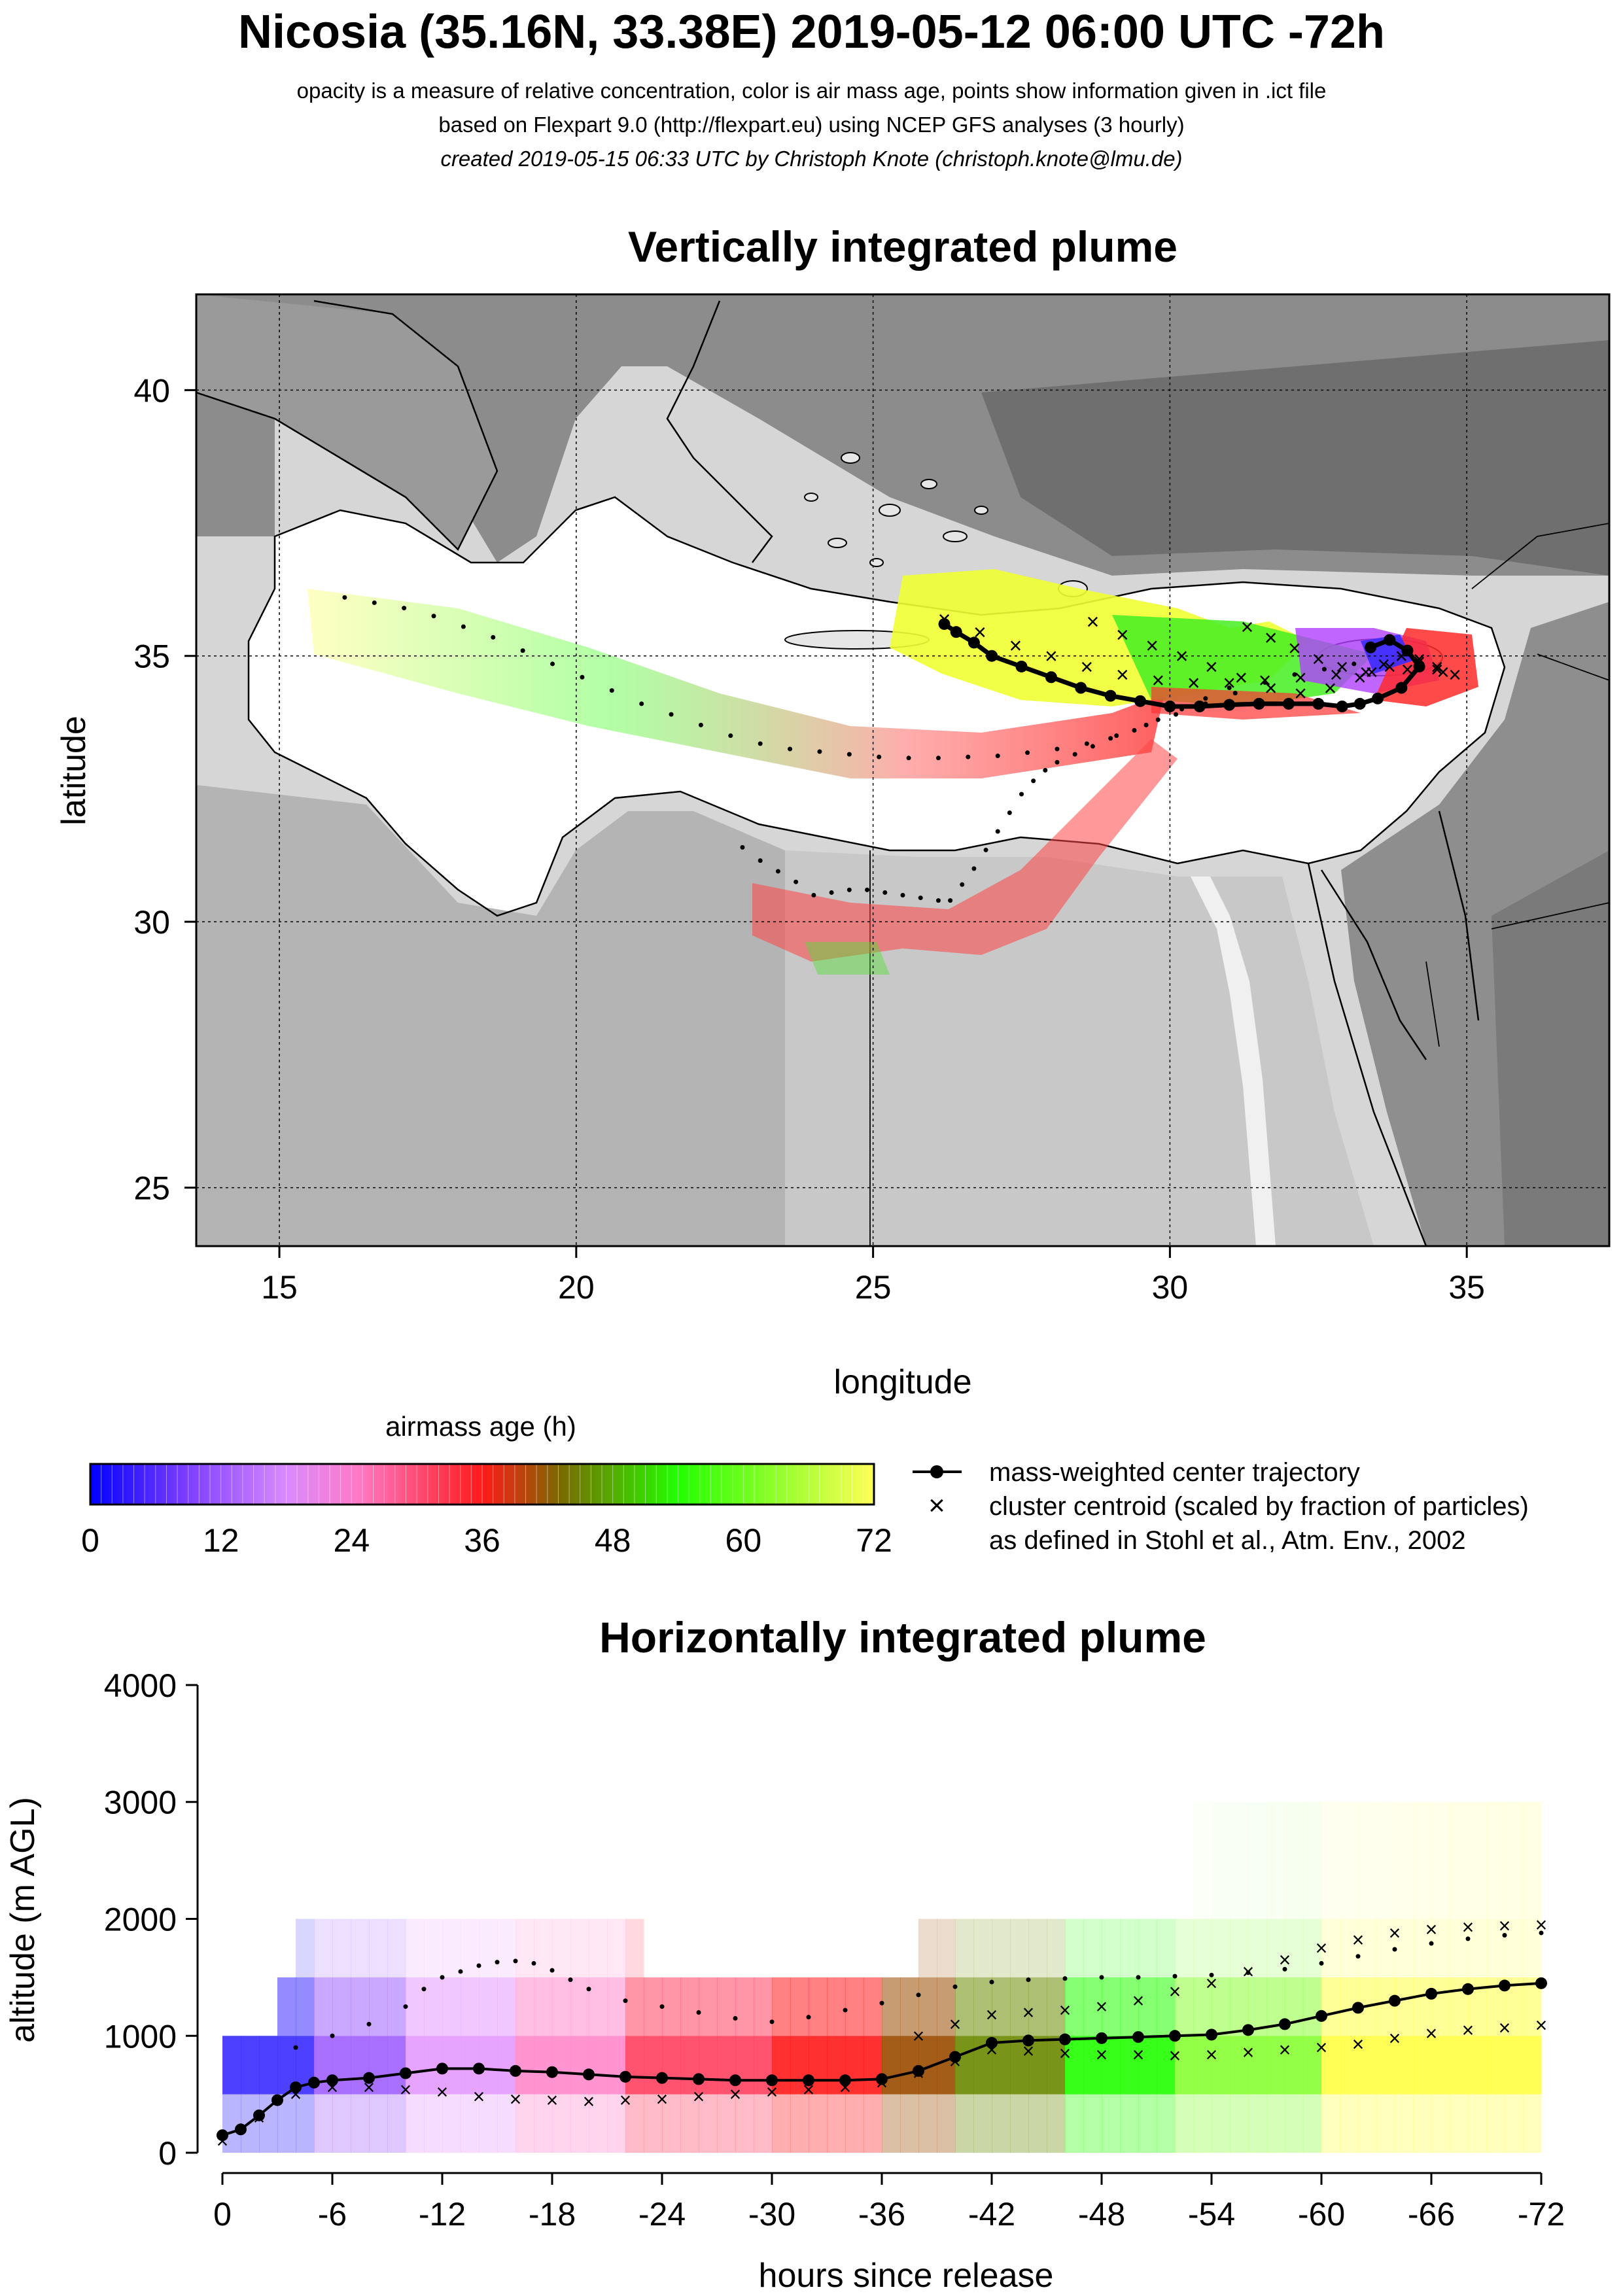 The image size is (1623, 2296). Describe the element at coordinates (23, 1920) in the screenshot. I see `altitude-ylabel: altitude (m AGL)` at that location.